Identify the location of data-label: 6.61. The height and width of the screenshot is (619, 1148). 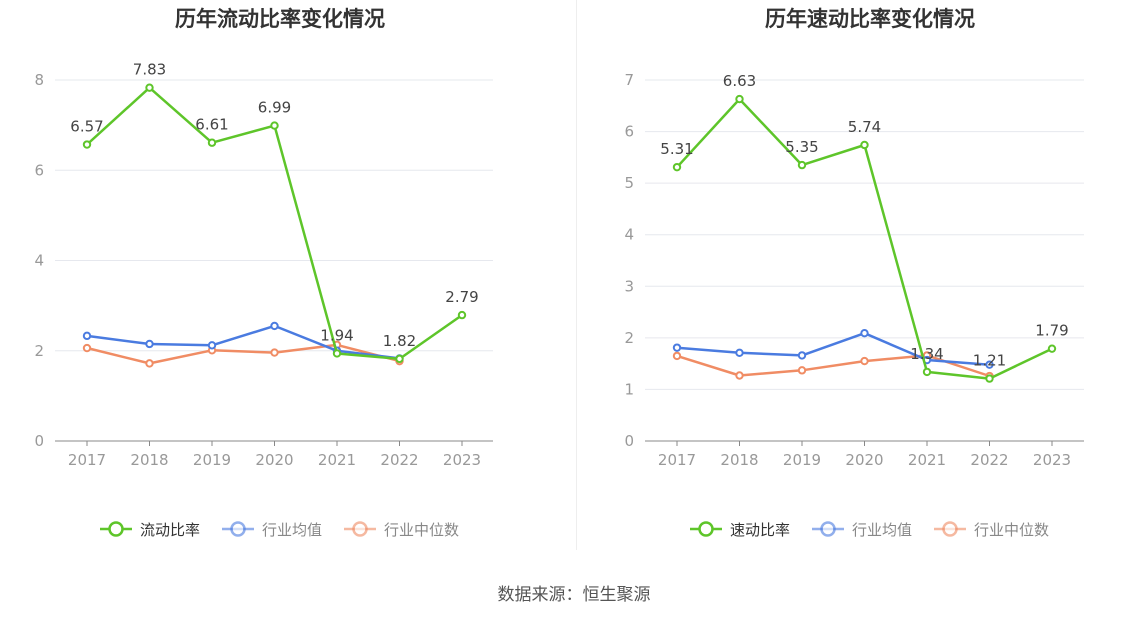
(211, 125).